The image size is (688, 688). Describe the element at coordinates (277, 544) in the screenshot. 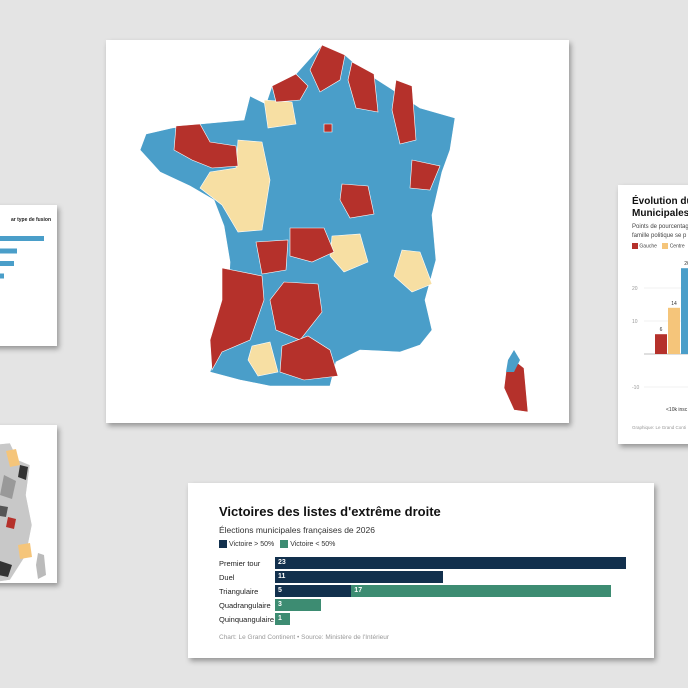

I see `chart-legend: Victoire > 50% Victoire < 50%` at that location.